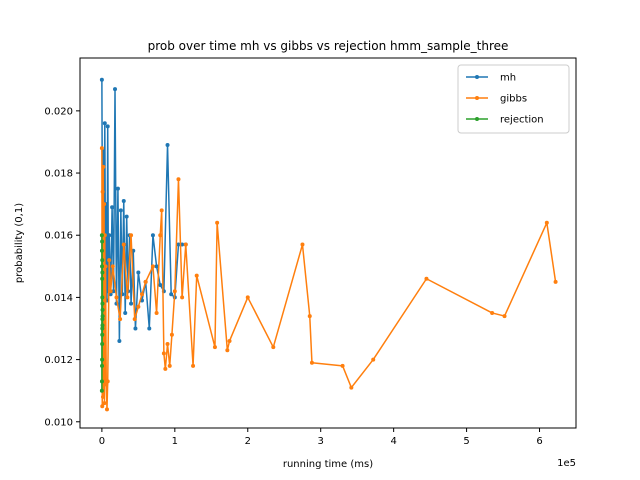  I want to click on legend: mh gibbs rejection, so click(513, 99).